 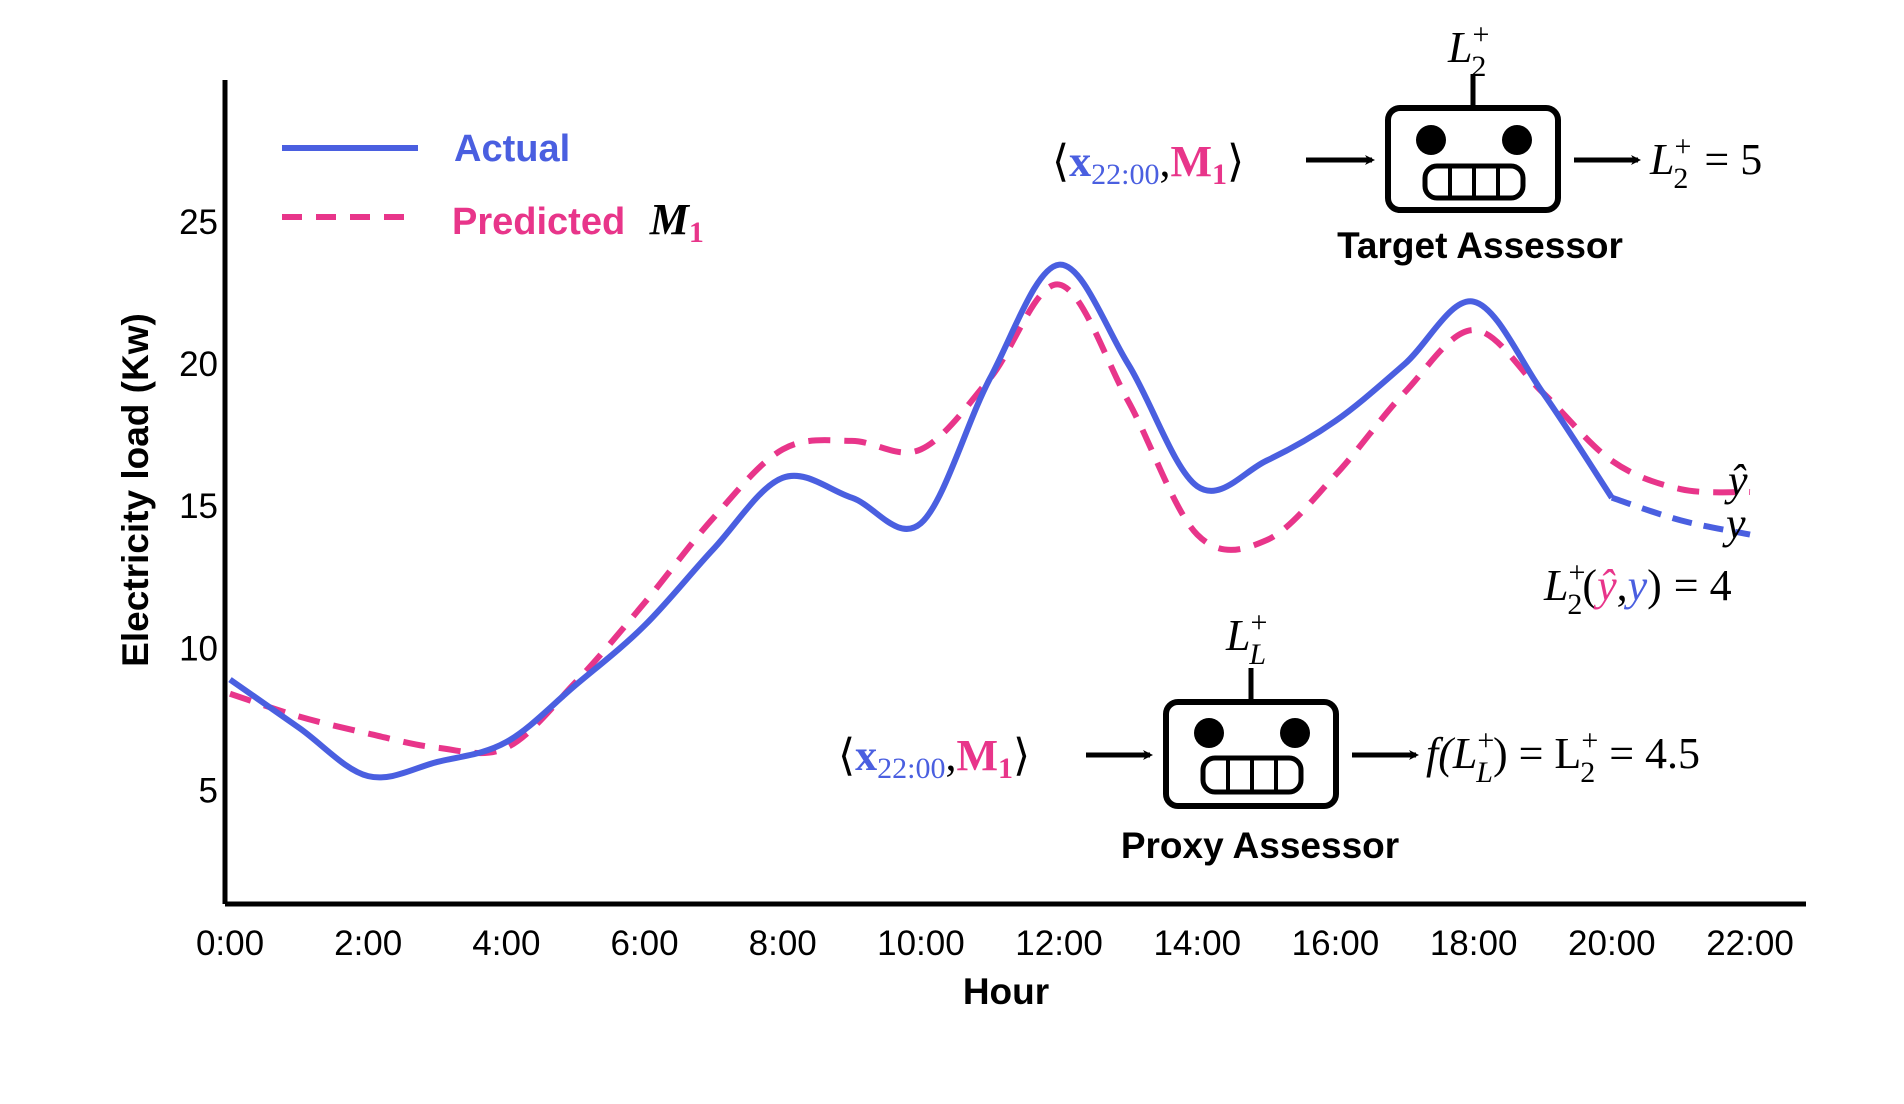 I want to click on y-label: y, so click(x=1734, y=523).